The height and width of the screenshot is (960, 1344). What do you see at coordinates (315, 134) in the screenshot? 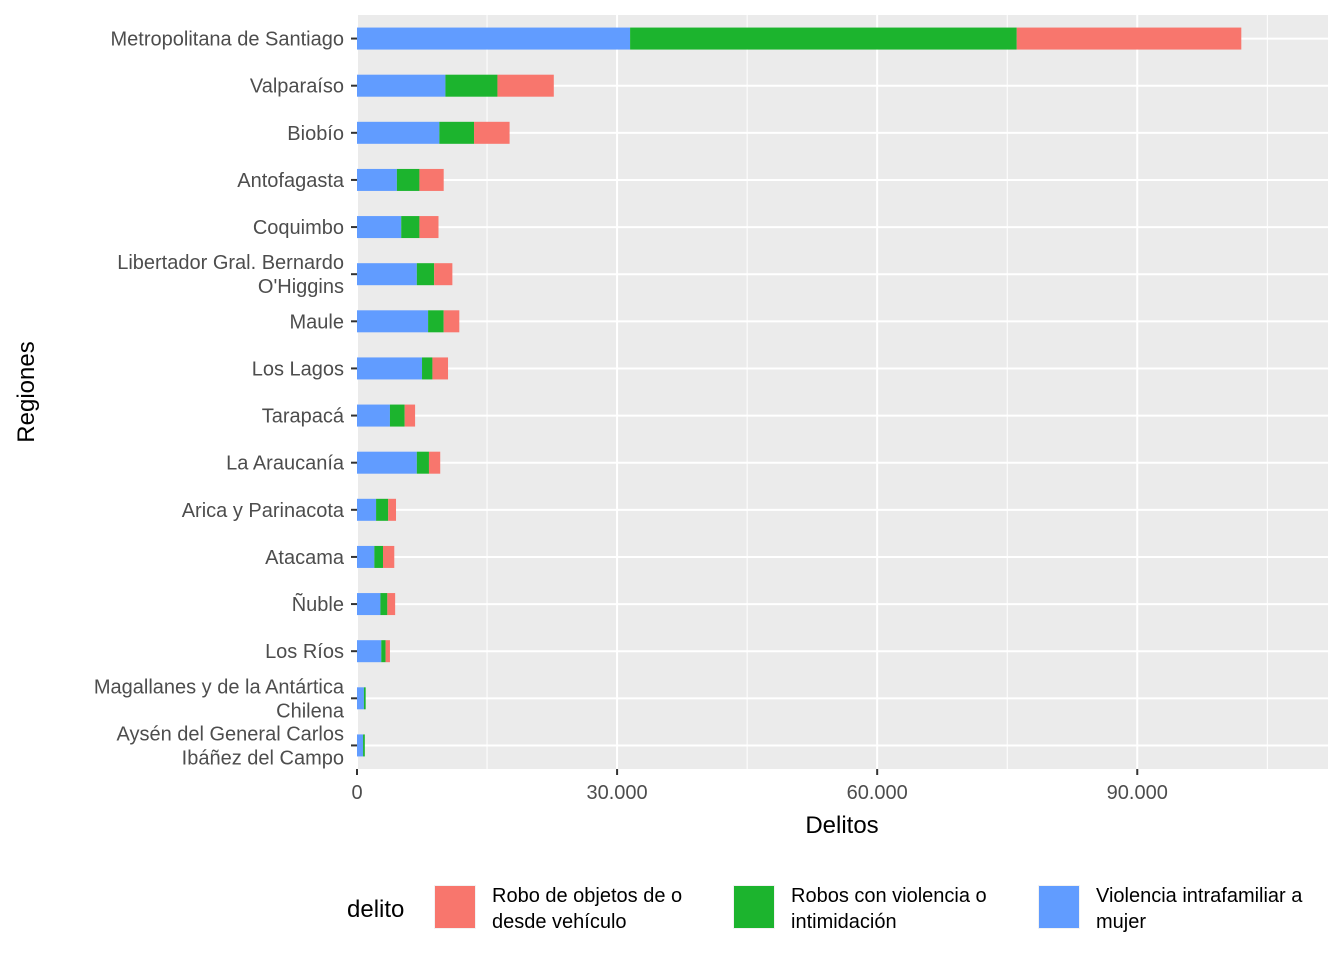
I see `y-tick-label: Biobío` at bounding box center [315, 134].